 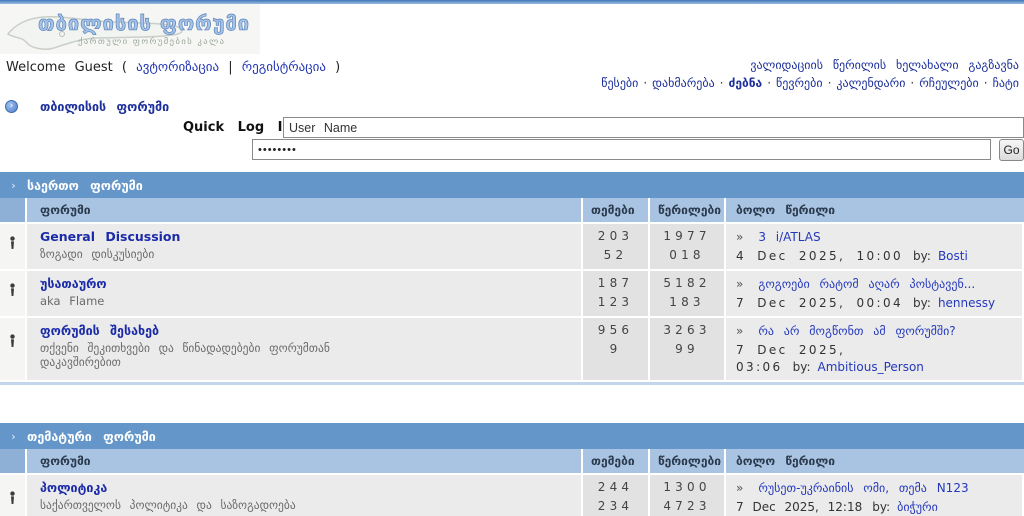 What do you see at coordinates (884, 65) in the screenshot?
I see `validation-resend-link: ვალიდაციის წერილის ხელახალი გაგზავნა` at bounding box center [884, 65].